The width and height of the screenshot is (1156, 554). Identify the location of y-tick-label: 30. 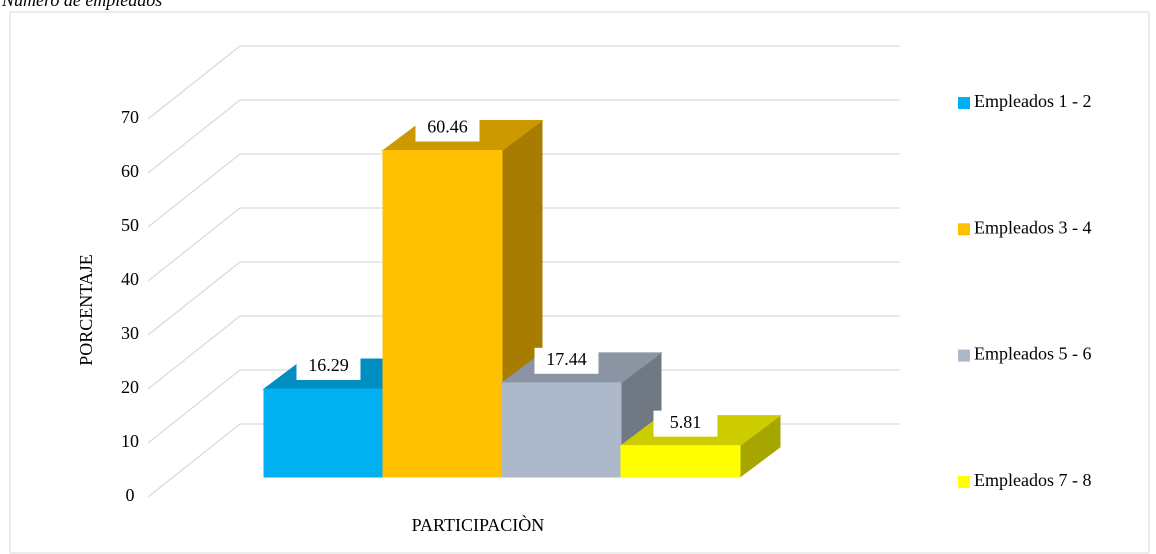
(130, 333).